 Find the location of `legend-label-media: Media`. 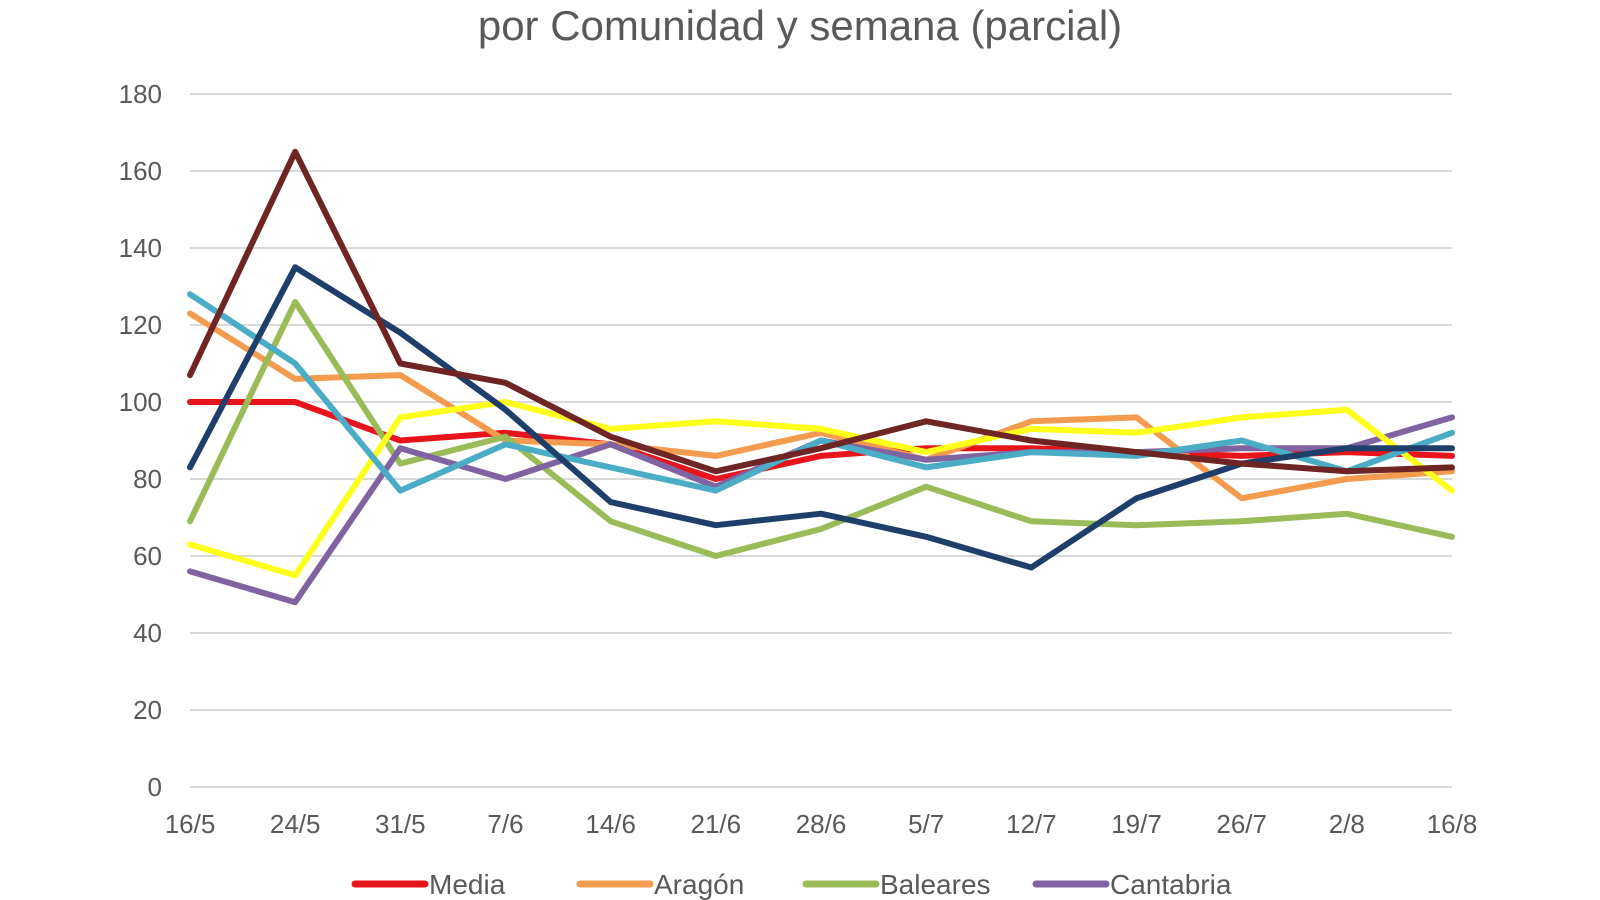

legend-label-media: Media is located at coordinates (467, 884).